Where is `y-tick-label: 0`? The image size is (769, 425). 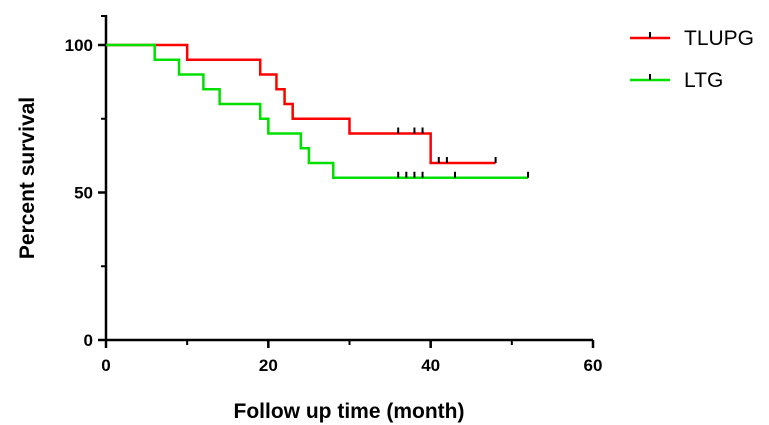 y-tick-label: 0 is located at coordinates (88, 340).